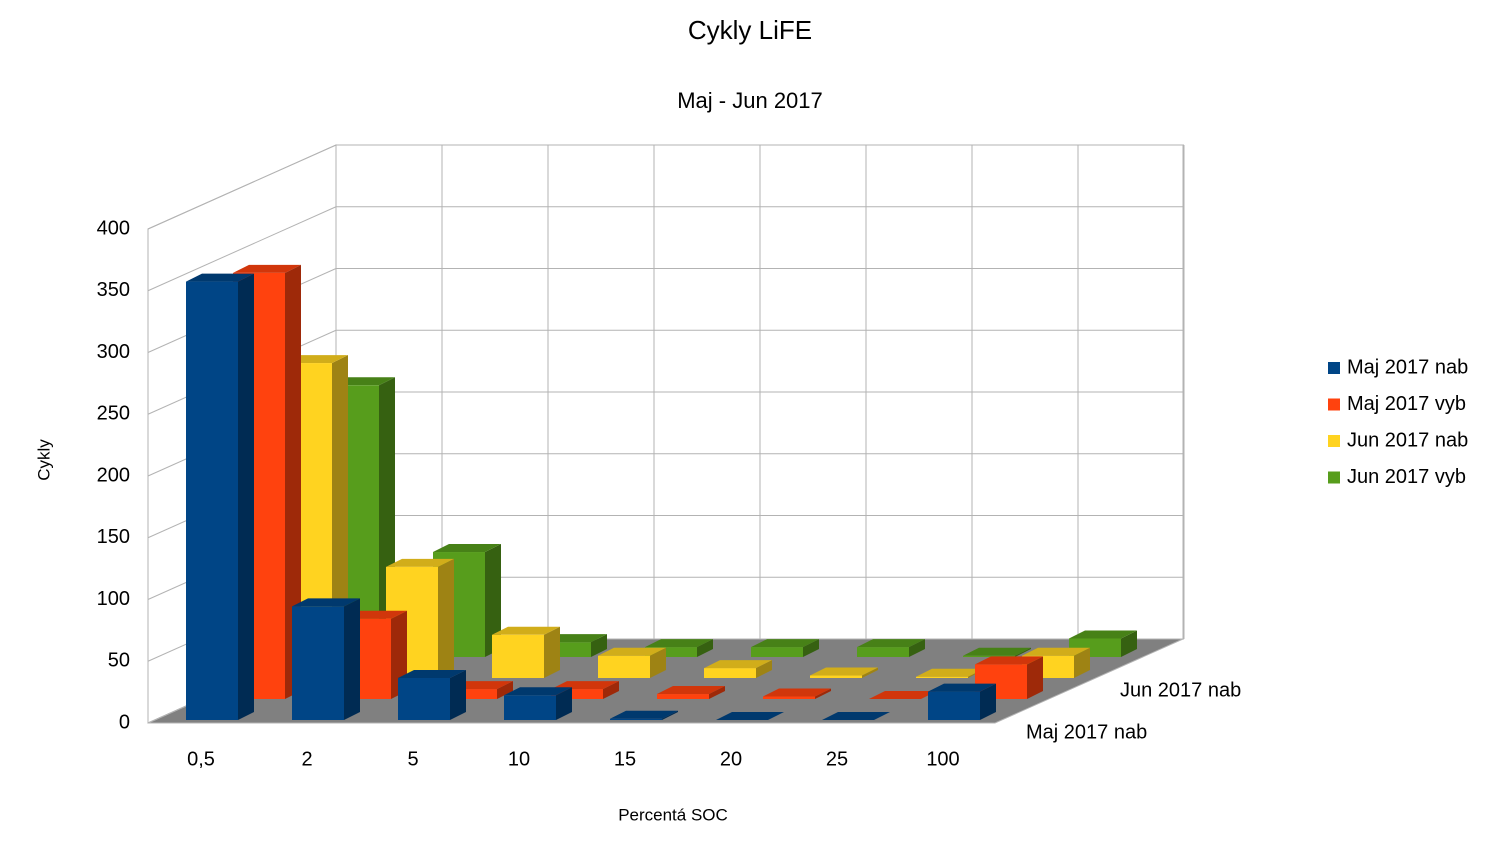 This screenshot has height=852, width=1500. I want to click on x-tick-label: 5, so click(412, 759).